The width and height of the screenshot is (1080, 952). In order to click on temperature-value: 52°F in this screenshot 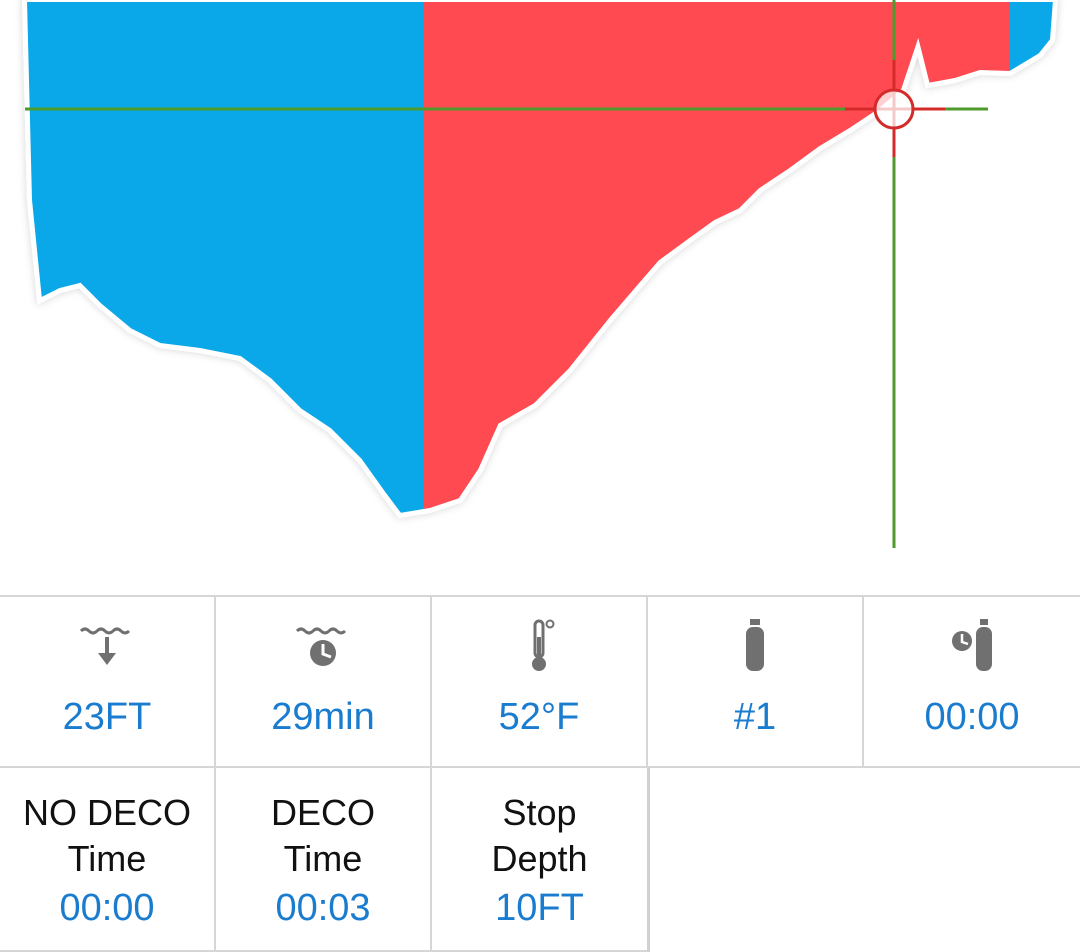, I will do `click(539, 717)`.